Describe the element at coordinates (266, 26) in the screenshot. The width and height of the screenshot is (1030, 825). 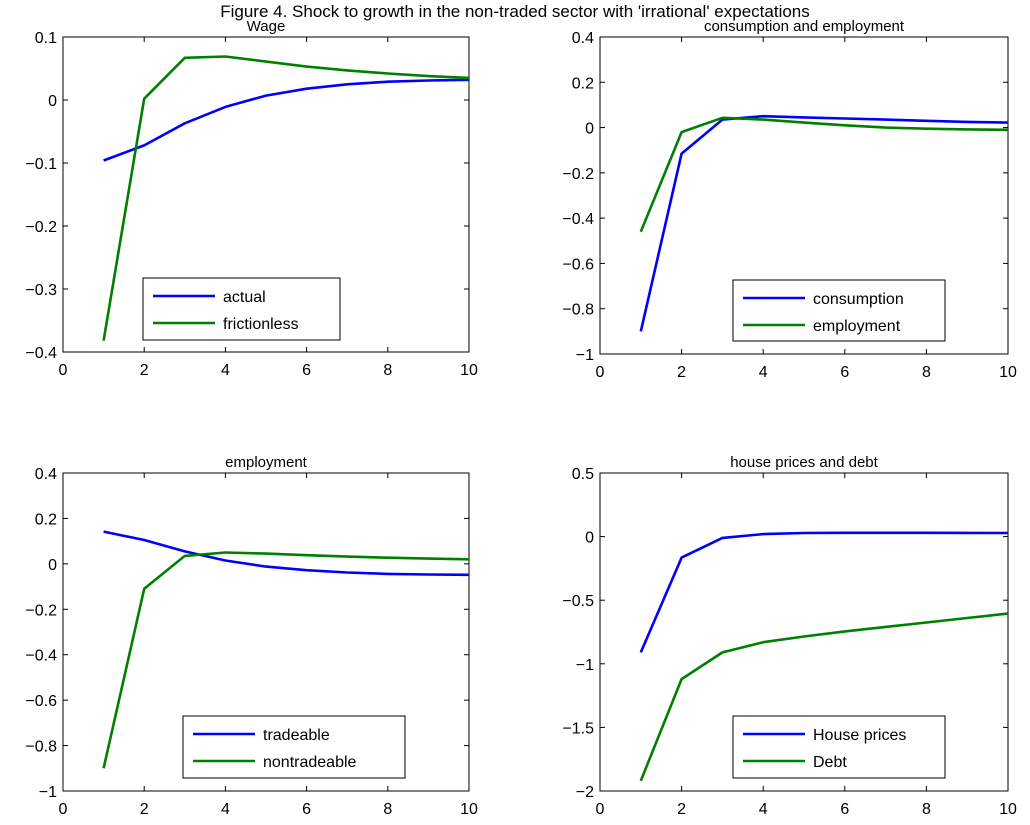
I see `panel-title: Wage` at that location.